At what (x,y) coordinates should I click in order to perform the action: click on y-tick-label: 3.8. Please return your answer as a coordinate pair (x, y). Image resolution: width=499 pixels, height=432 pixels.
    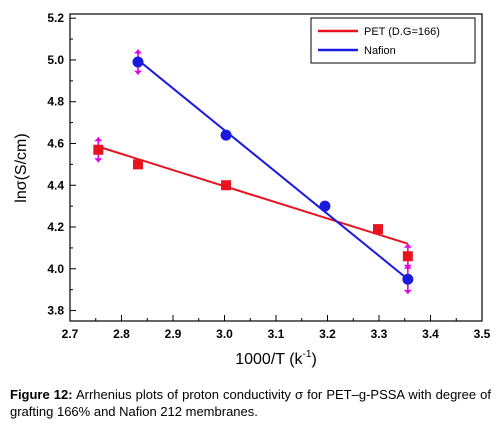
    Looking at the image, I should click on (55, 311).